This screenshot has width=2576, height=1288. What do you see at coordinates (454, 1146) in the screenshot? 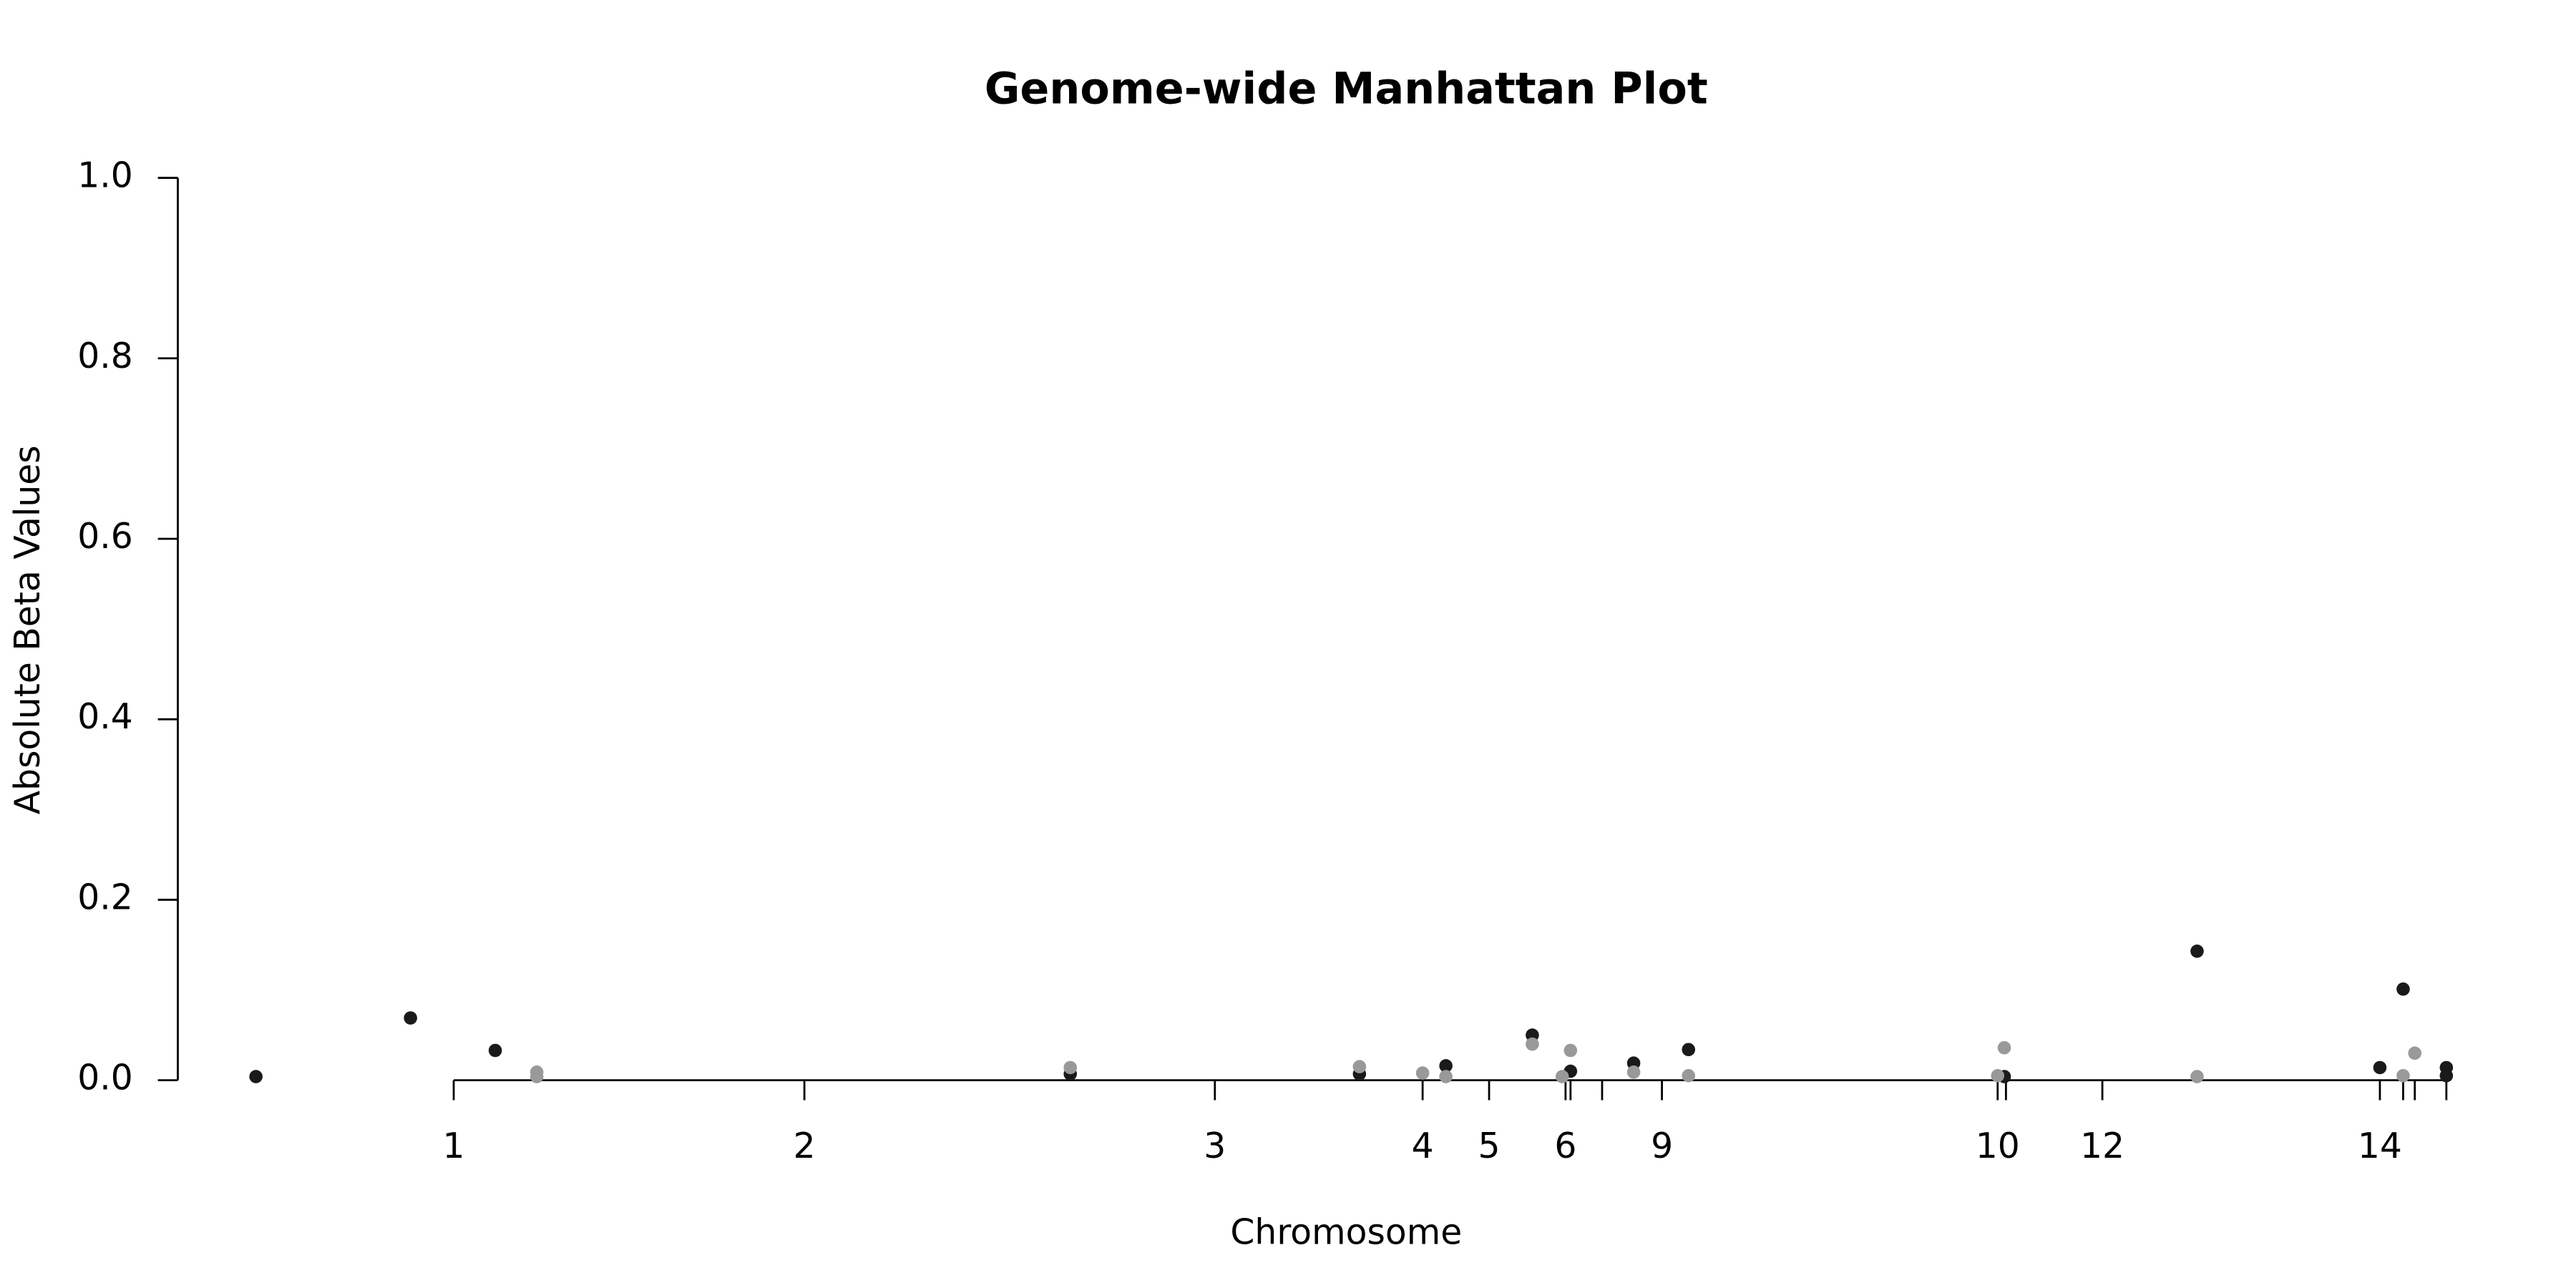
I see `x-tick-label: 1` at bounding box center [454, 1146].